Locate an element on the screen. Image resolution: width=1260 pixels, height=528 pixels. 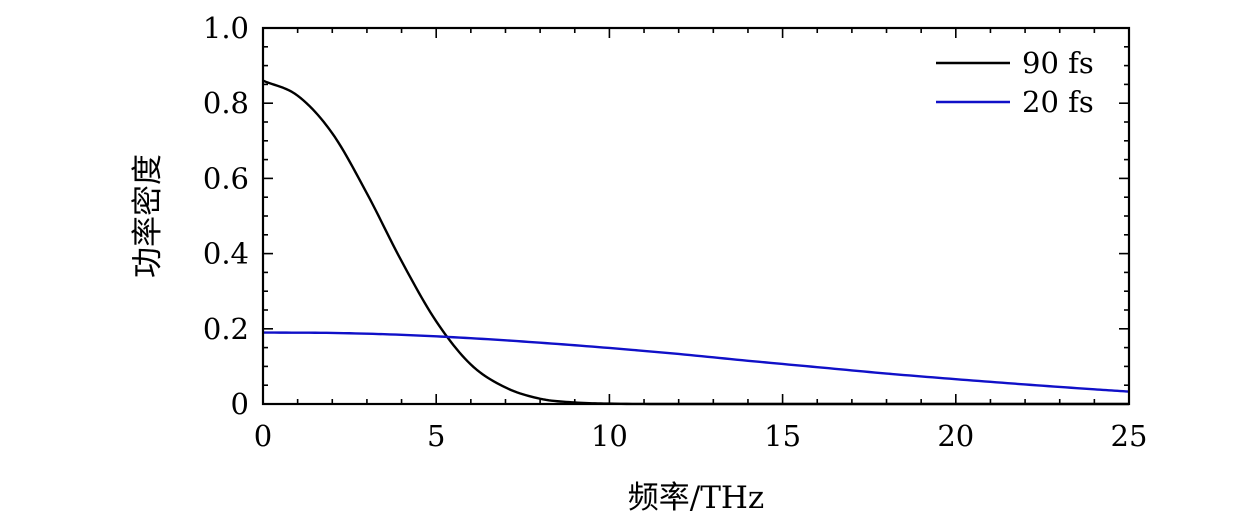
x-tick-label: 5 is located at coordinates (436, 436).